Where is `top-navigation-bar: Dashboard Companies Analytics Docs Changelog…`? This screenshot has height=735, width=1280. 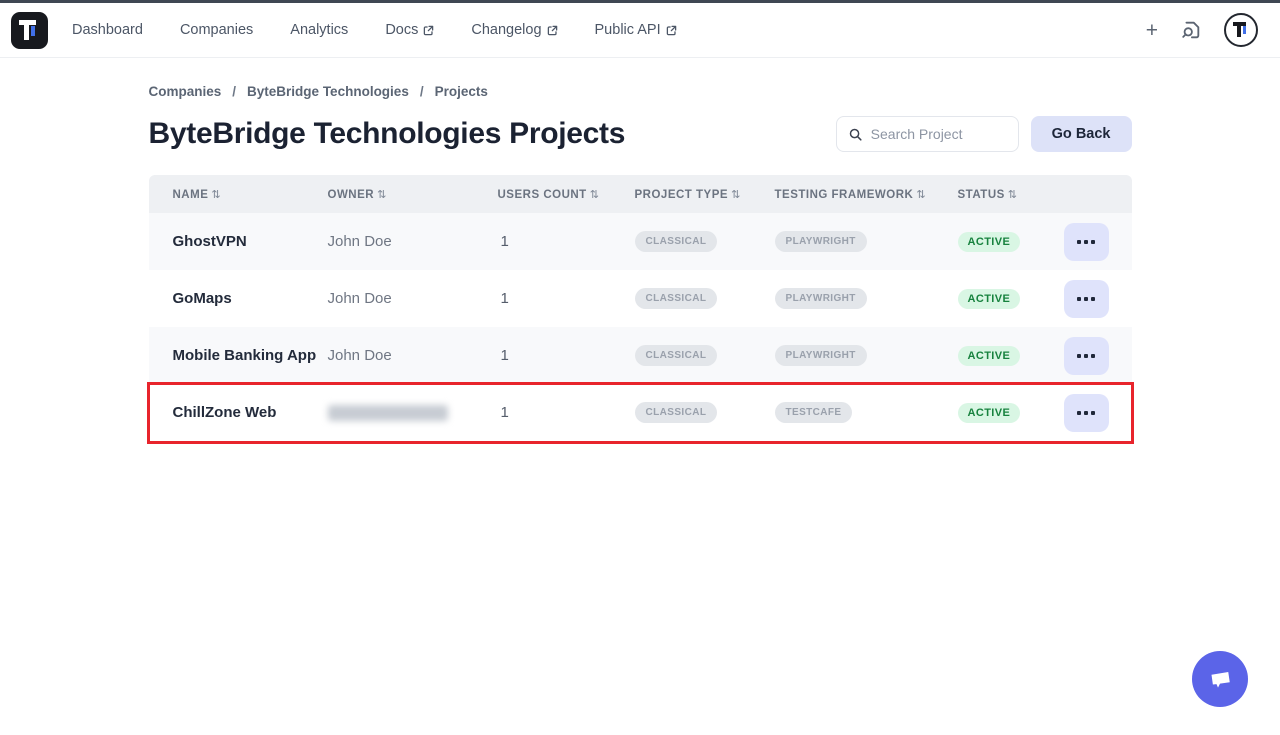
top-navigation-bar: Dashboard Companies Analytics Docs Changelog… is located at coordinates (640, 30).